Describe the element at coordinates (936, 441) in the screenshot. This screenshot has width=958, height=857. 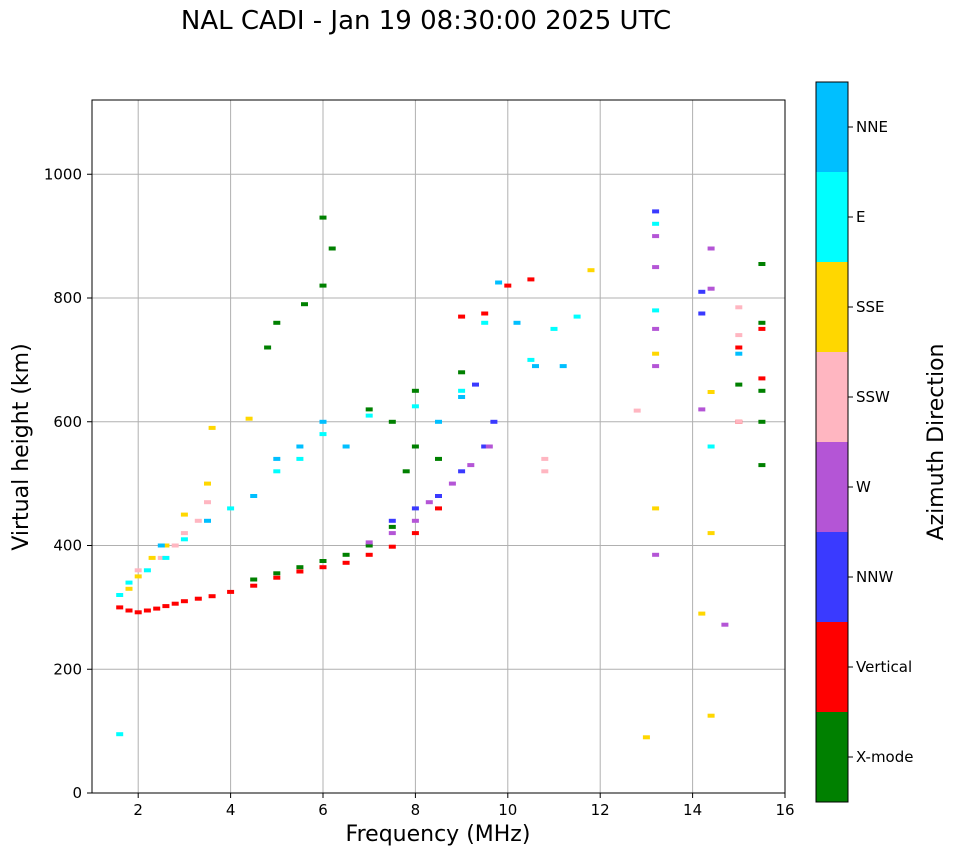
I see `colorbar-label: Azimuth Direction` at that location.